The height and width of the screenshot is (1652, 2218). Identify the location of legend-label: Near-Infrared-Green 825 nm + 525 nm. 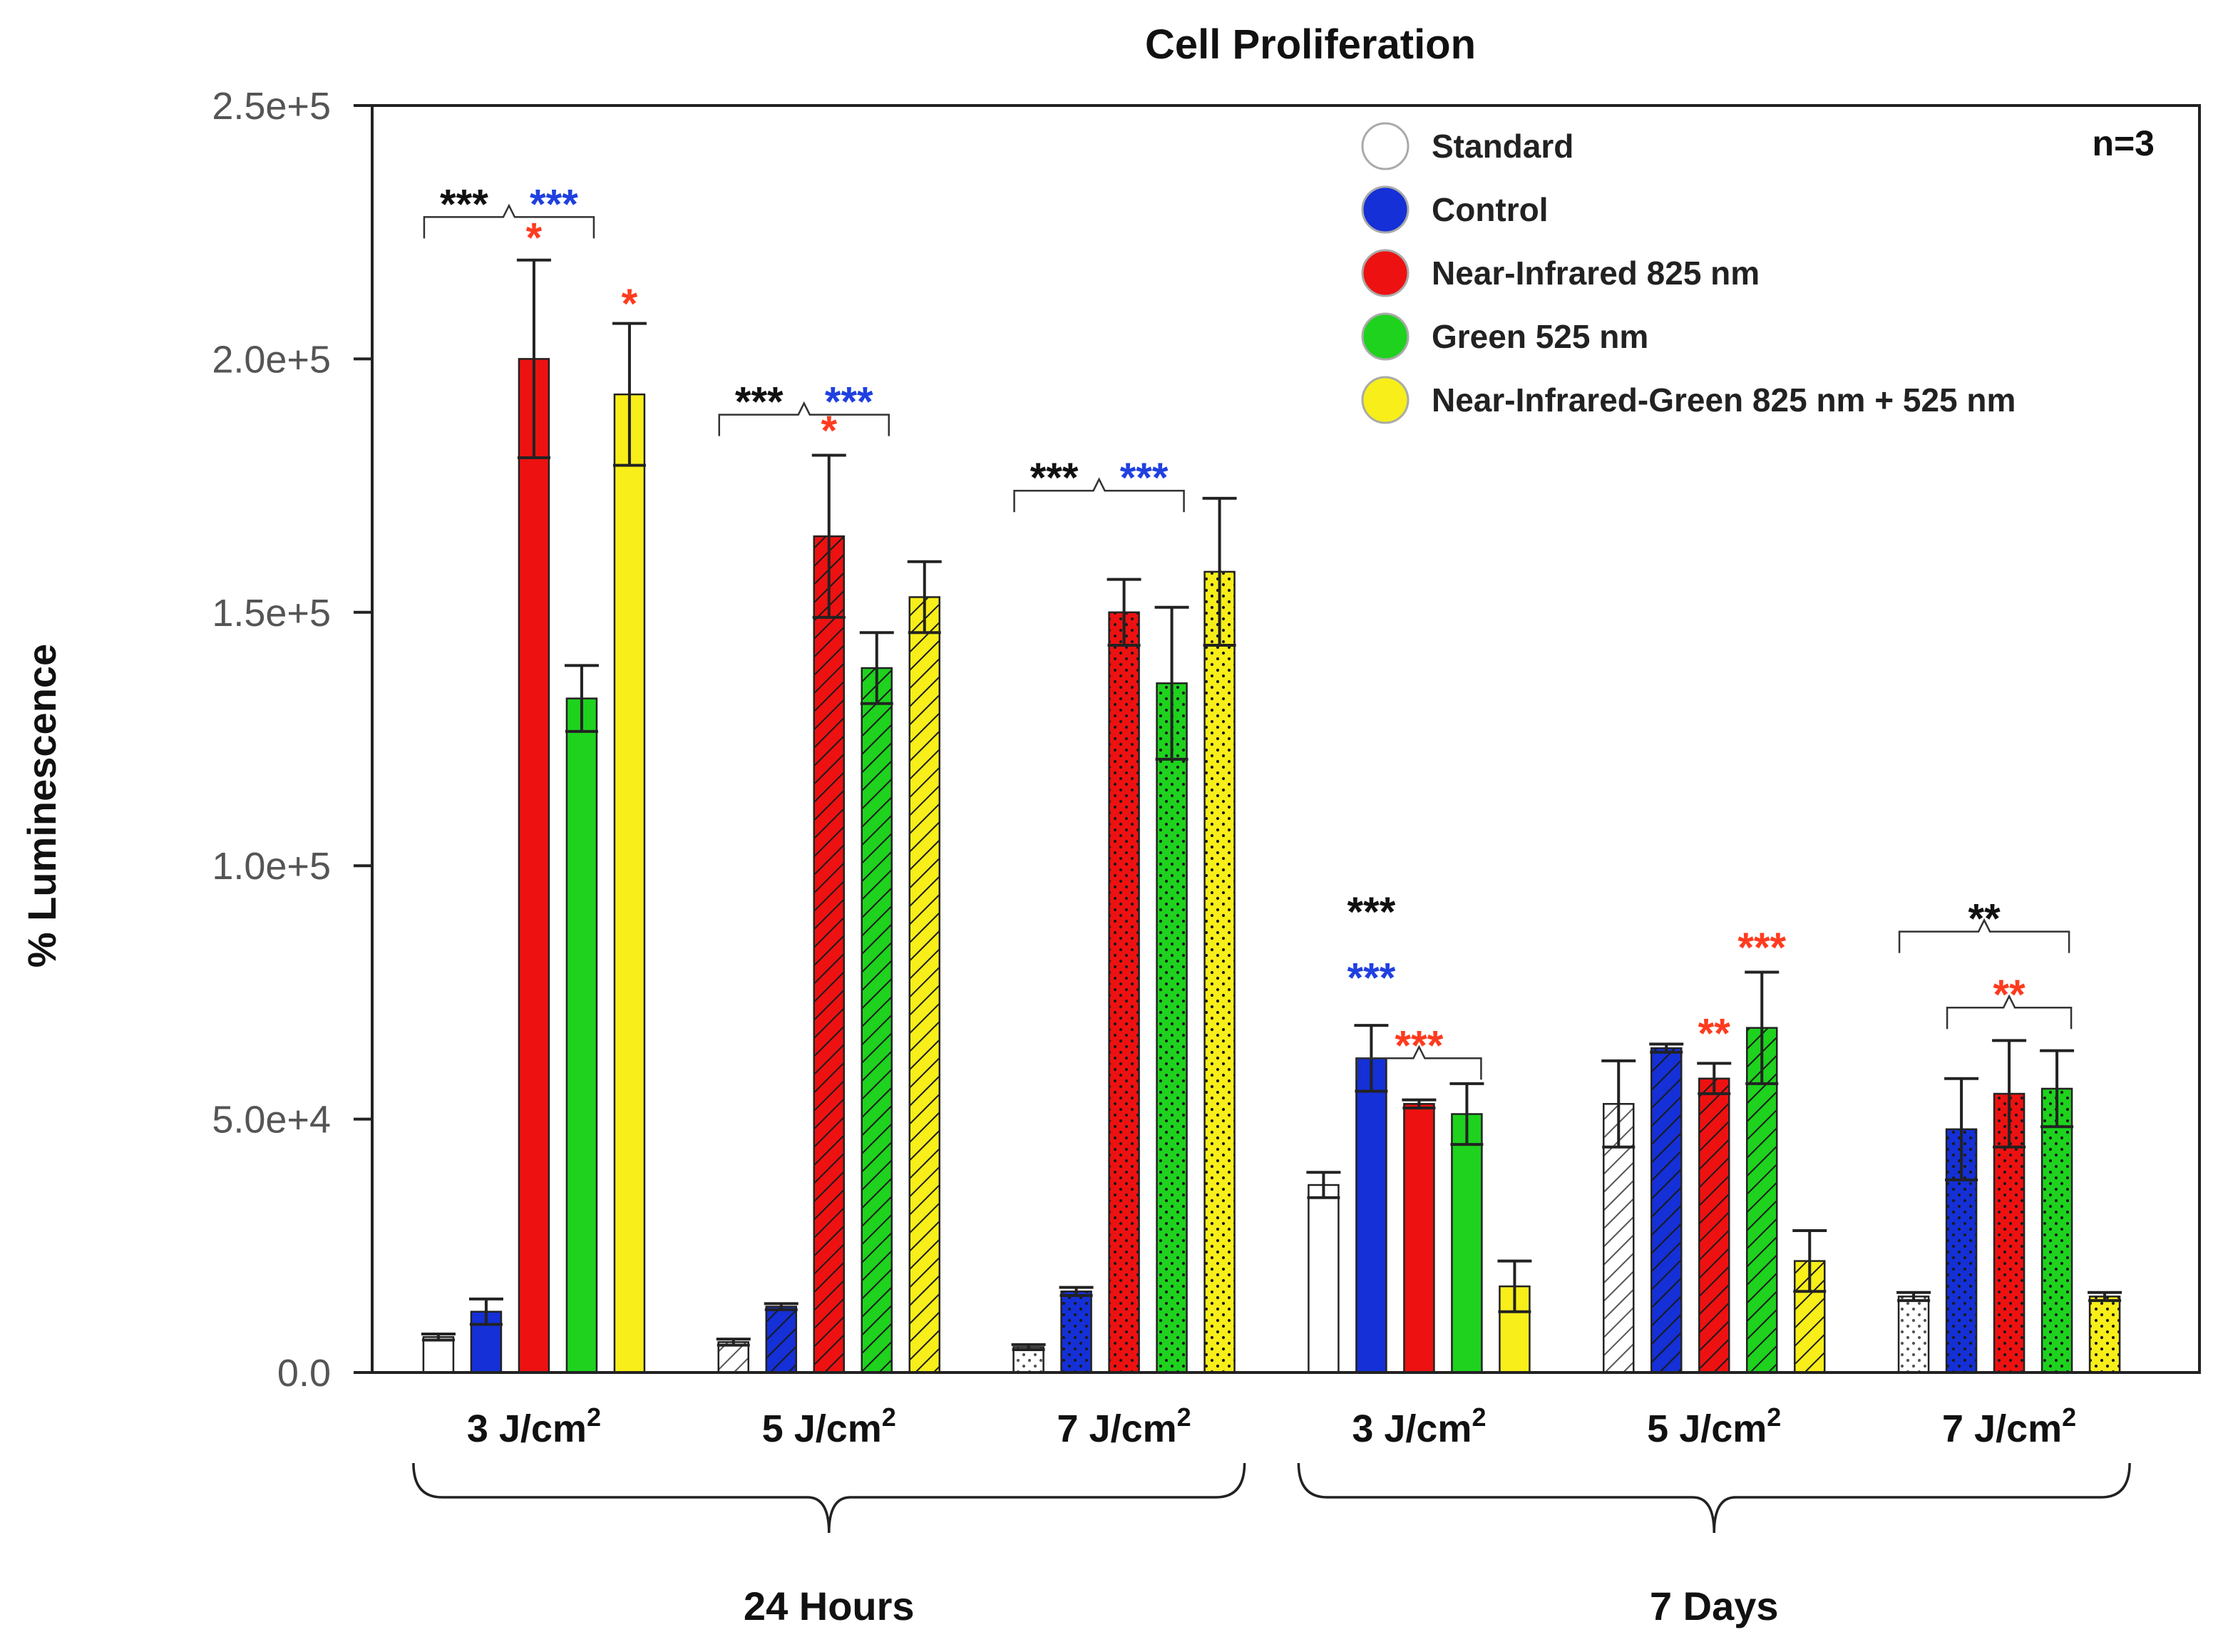
(1724, 400).